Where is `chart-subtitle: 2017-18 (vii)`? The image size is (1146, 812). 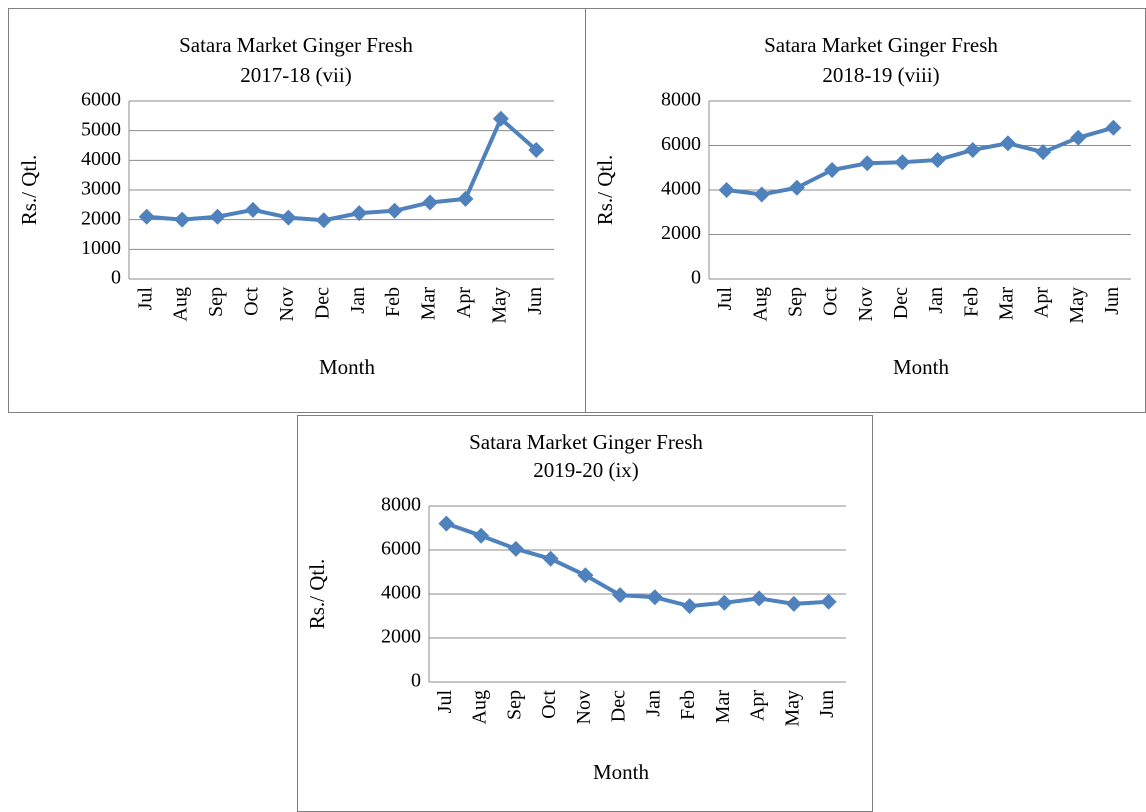 chart-subtitle: 2017-18 (vii) is located at coordinates (295, 75).